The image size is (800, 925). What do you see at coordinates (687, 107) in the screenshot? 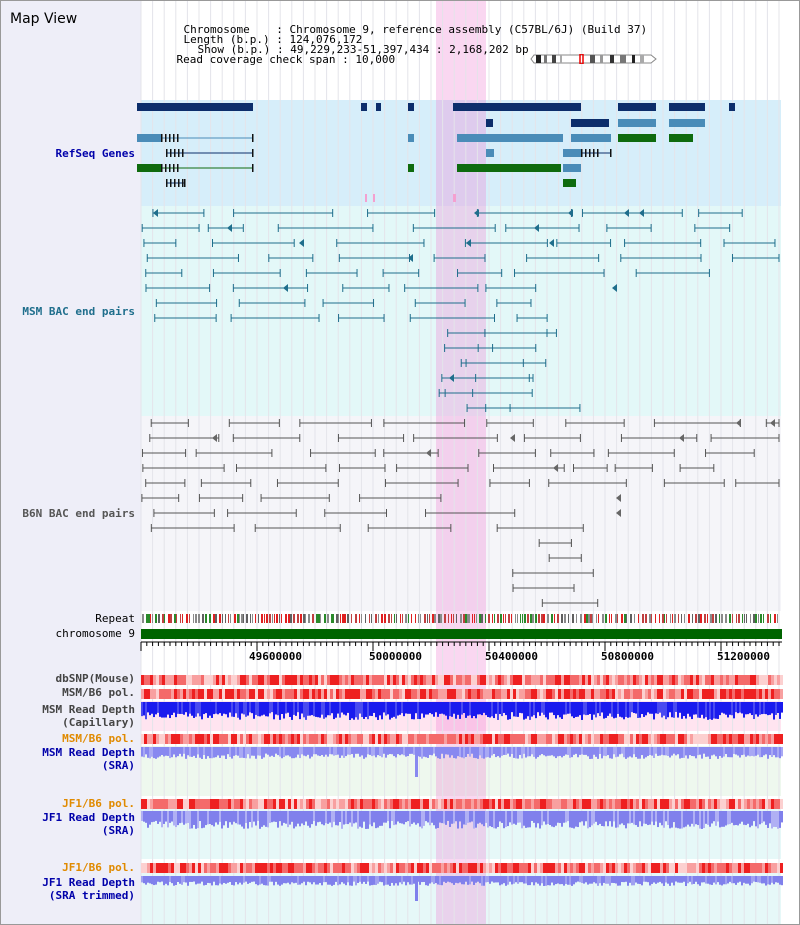
I see `refseq-gene-block` at bounding box center [687, 107].